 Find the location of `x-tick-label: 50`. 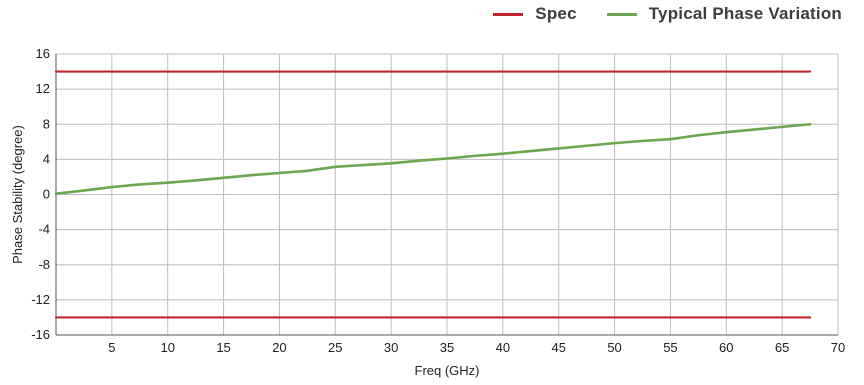

x-tick-label: 50 is located at coordinates (614, 347).